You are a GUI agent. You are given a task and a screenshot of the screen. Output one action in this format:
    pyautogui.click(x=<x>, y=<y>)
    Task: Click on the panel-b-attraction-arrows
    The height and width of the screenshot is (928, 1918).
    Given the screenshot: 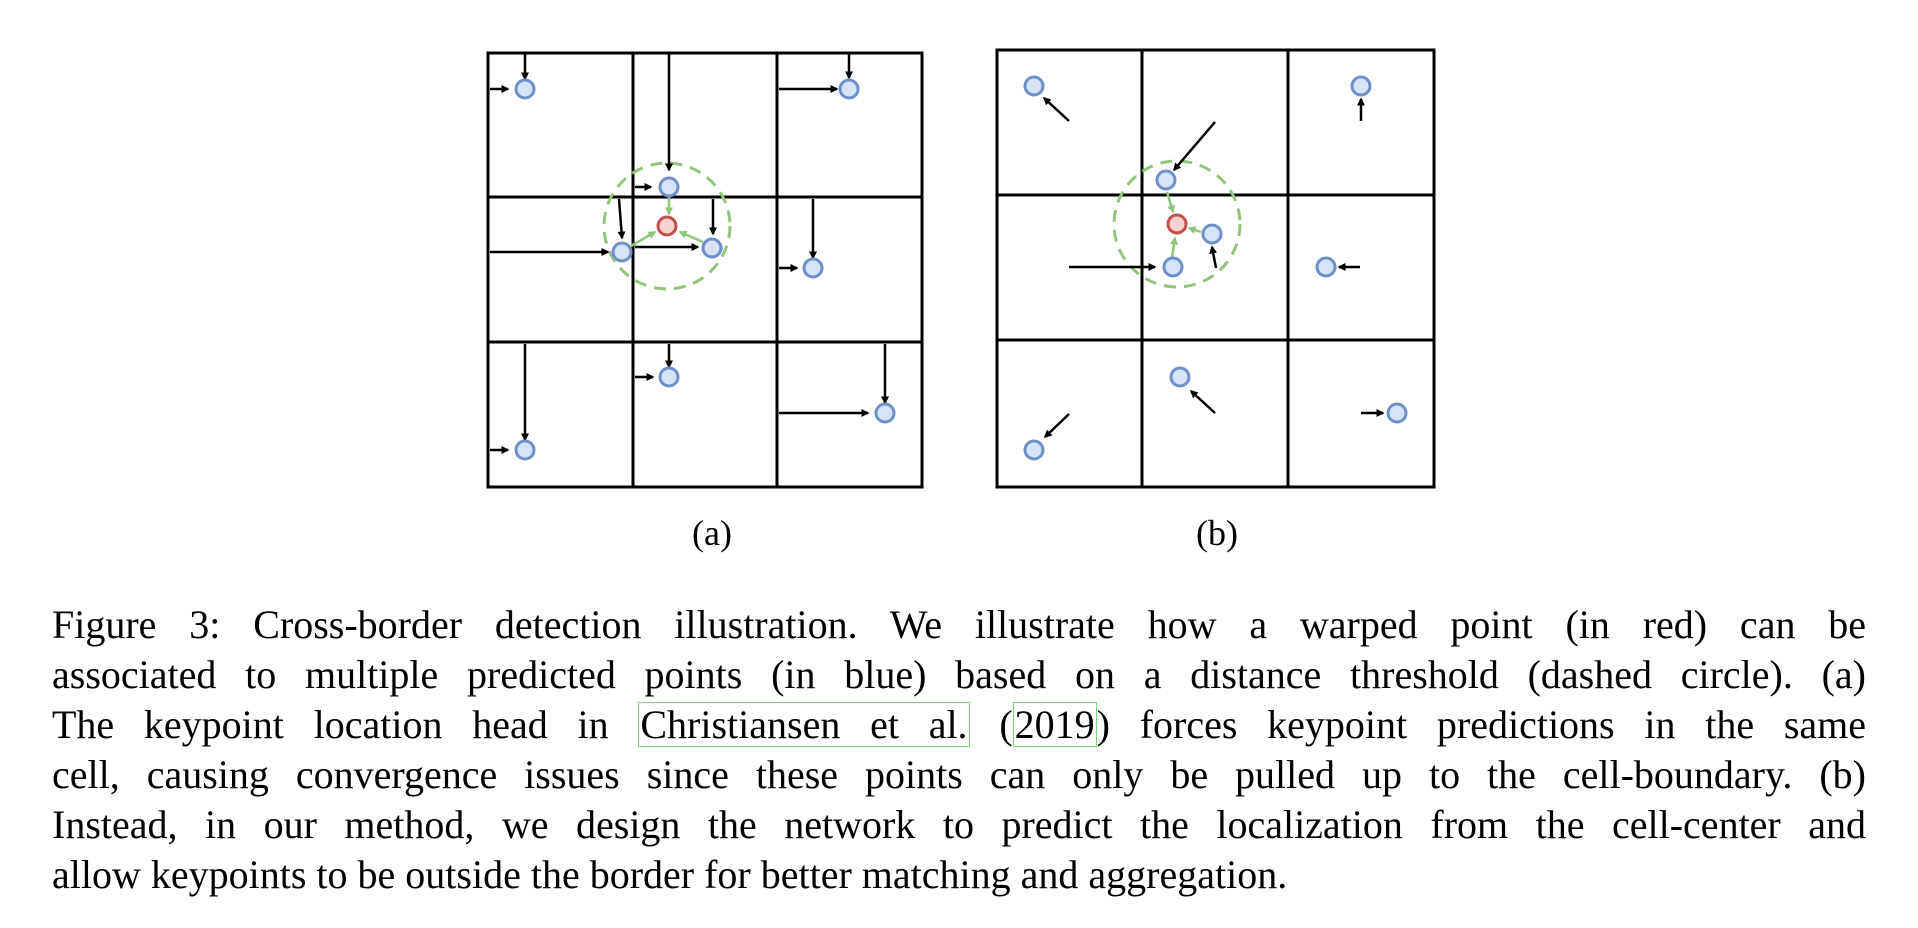 What is the action you would take?
    pyautogui.click(x=1183, y=224)
    